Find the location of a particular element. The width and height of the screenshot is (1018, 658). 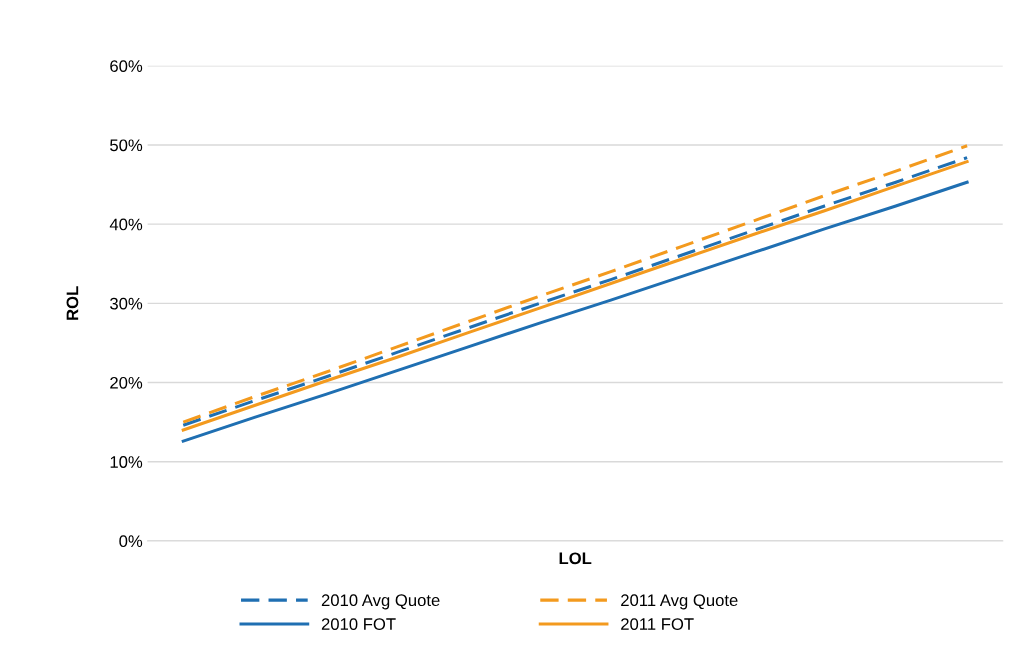

legend-label: 2010 Avg Quote is located at coordinates (380, 602).